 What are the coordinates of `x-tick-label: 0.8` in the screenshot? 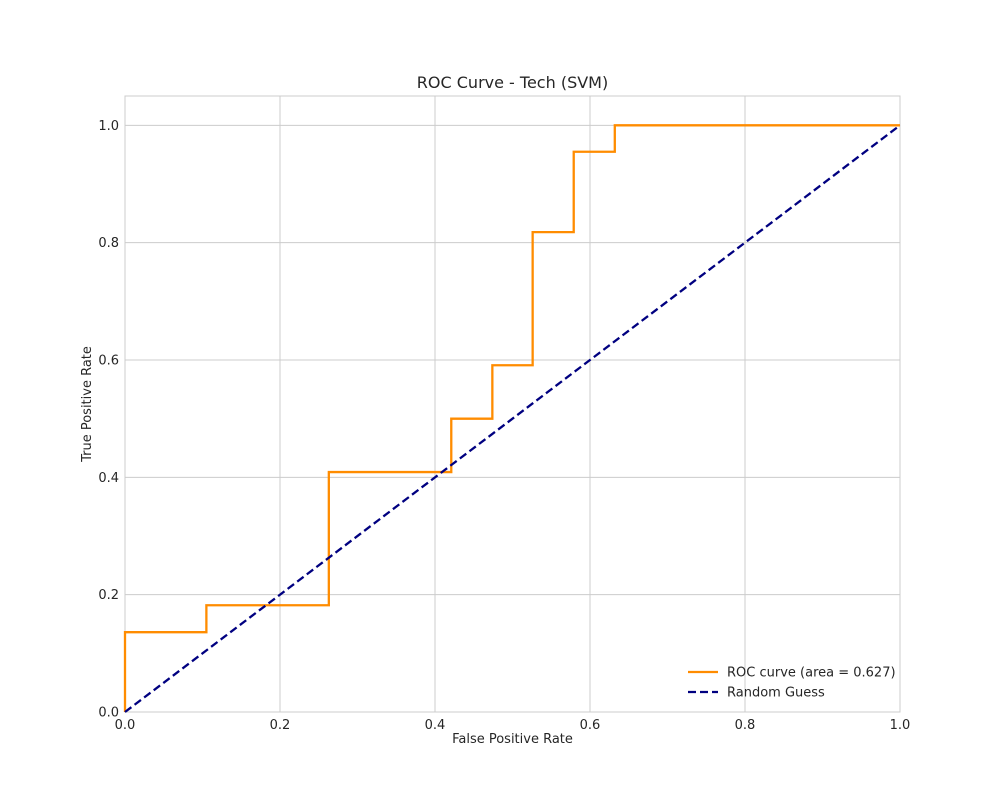 It's located at (745, 725).